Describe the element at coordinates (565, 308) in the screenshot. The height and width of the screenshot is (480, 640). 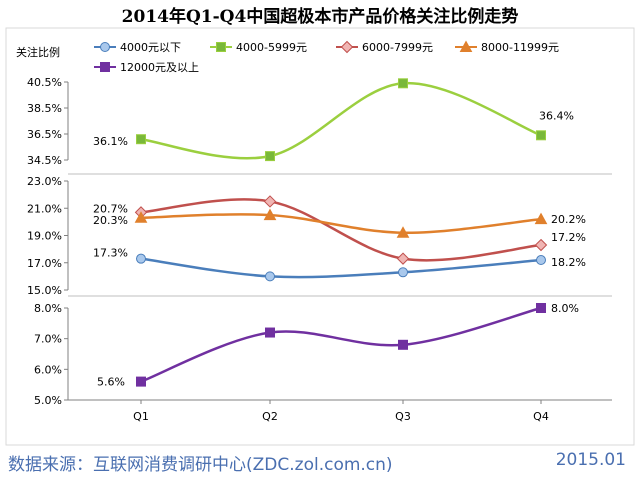
I see `data-label: 8.0%` at that location.